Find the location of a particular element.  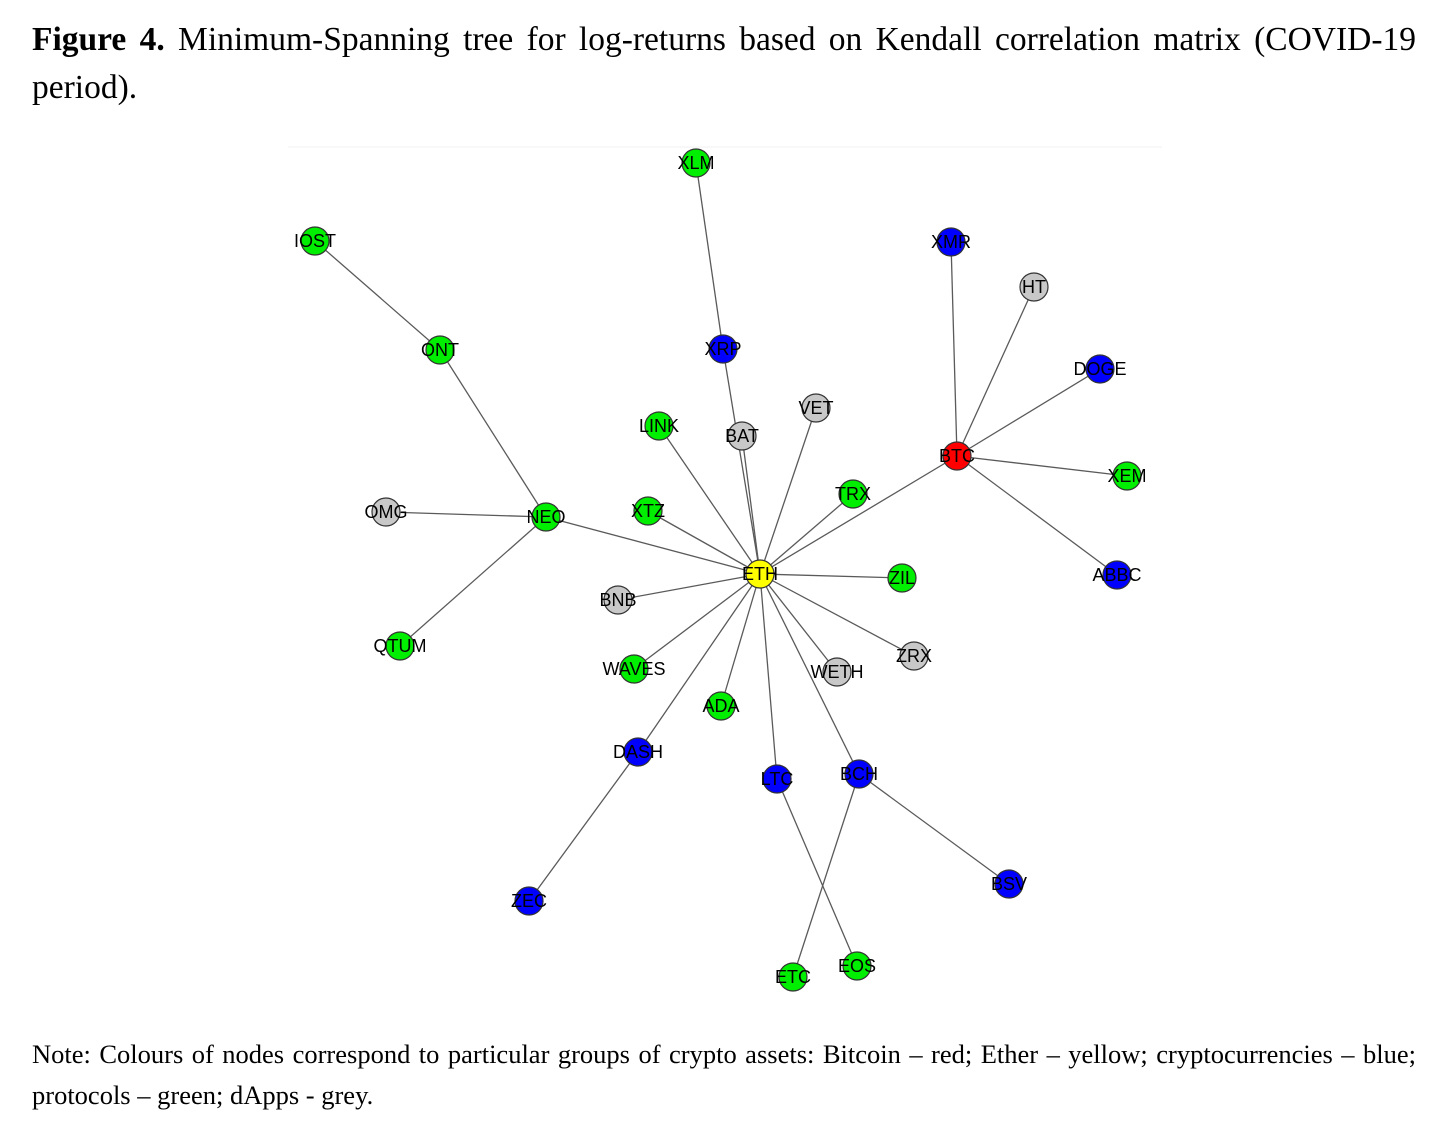

edge-neo-qtum is located at coordinates (473, 581).